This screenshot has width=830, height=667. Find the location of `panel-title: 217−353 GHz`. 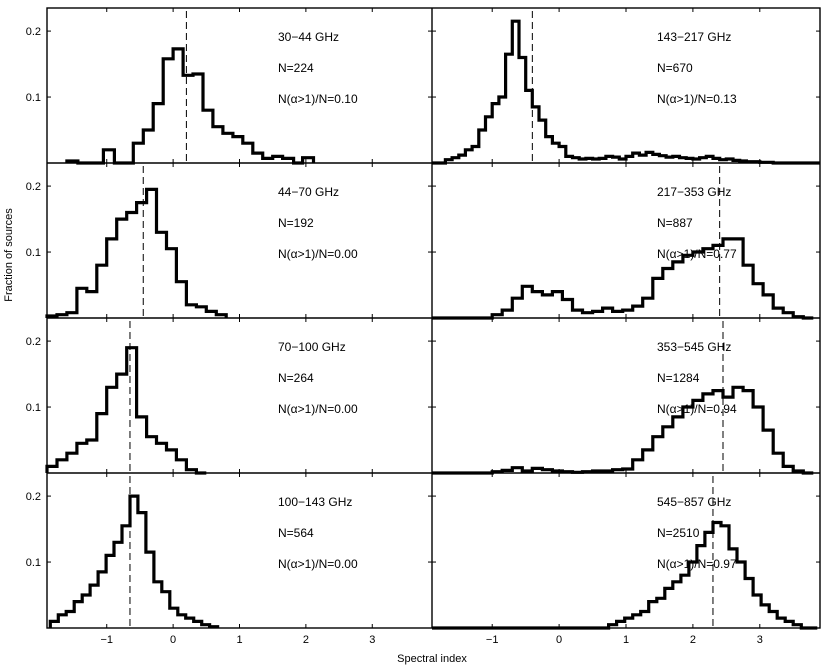

panel-title: 217−353 GHz is located at coordinates (694, 192).